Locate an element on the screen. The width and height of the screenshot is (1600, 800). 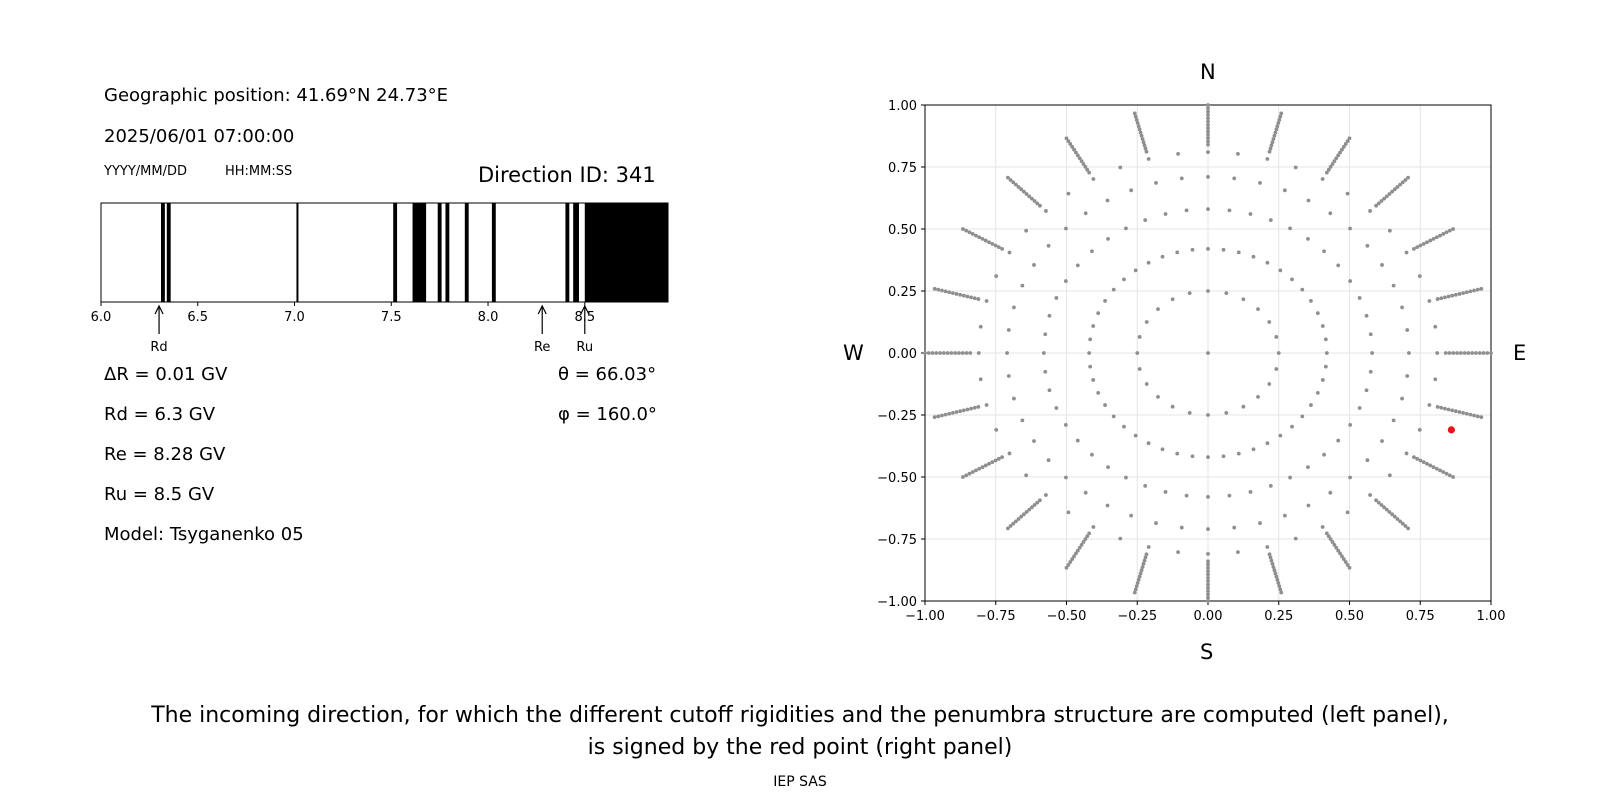
x-tick-label: 0.75 is located at coordinates (1420, 616).